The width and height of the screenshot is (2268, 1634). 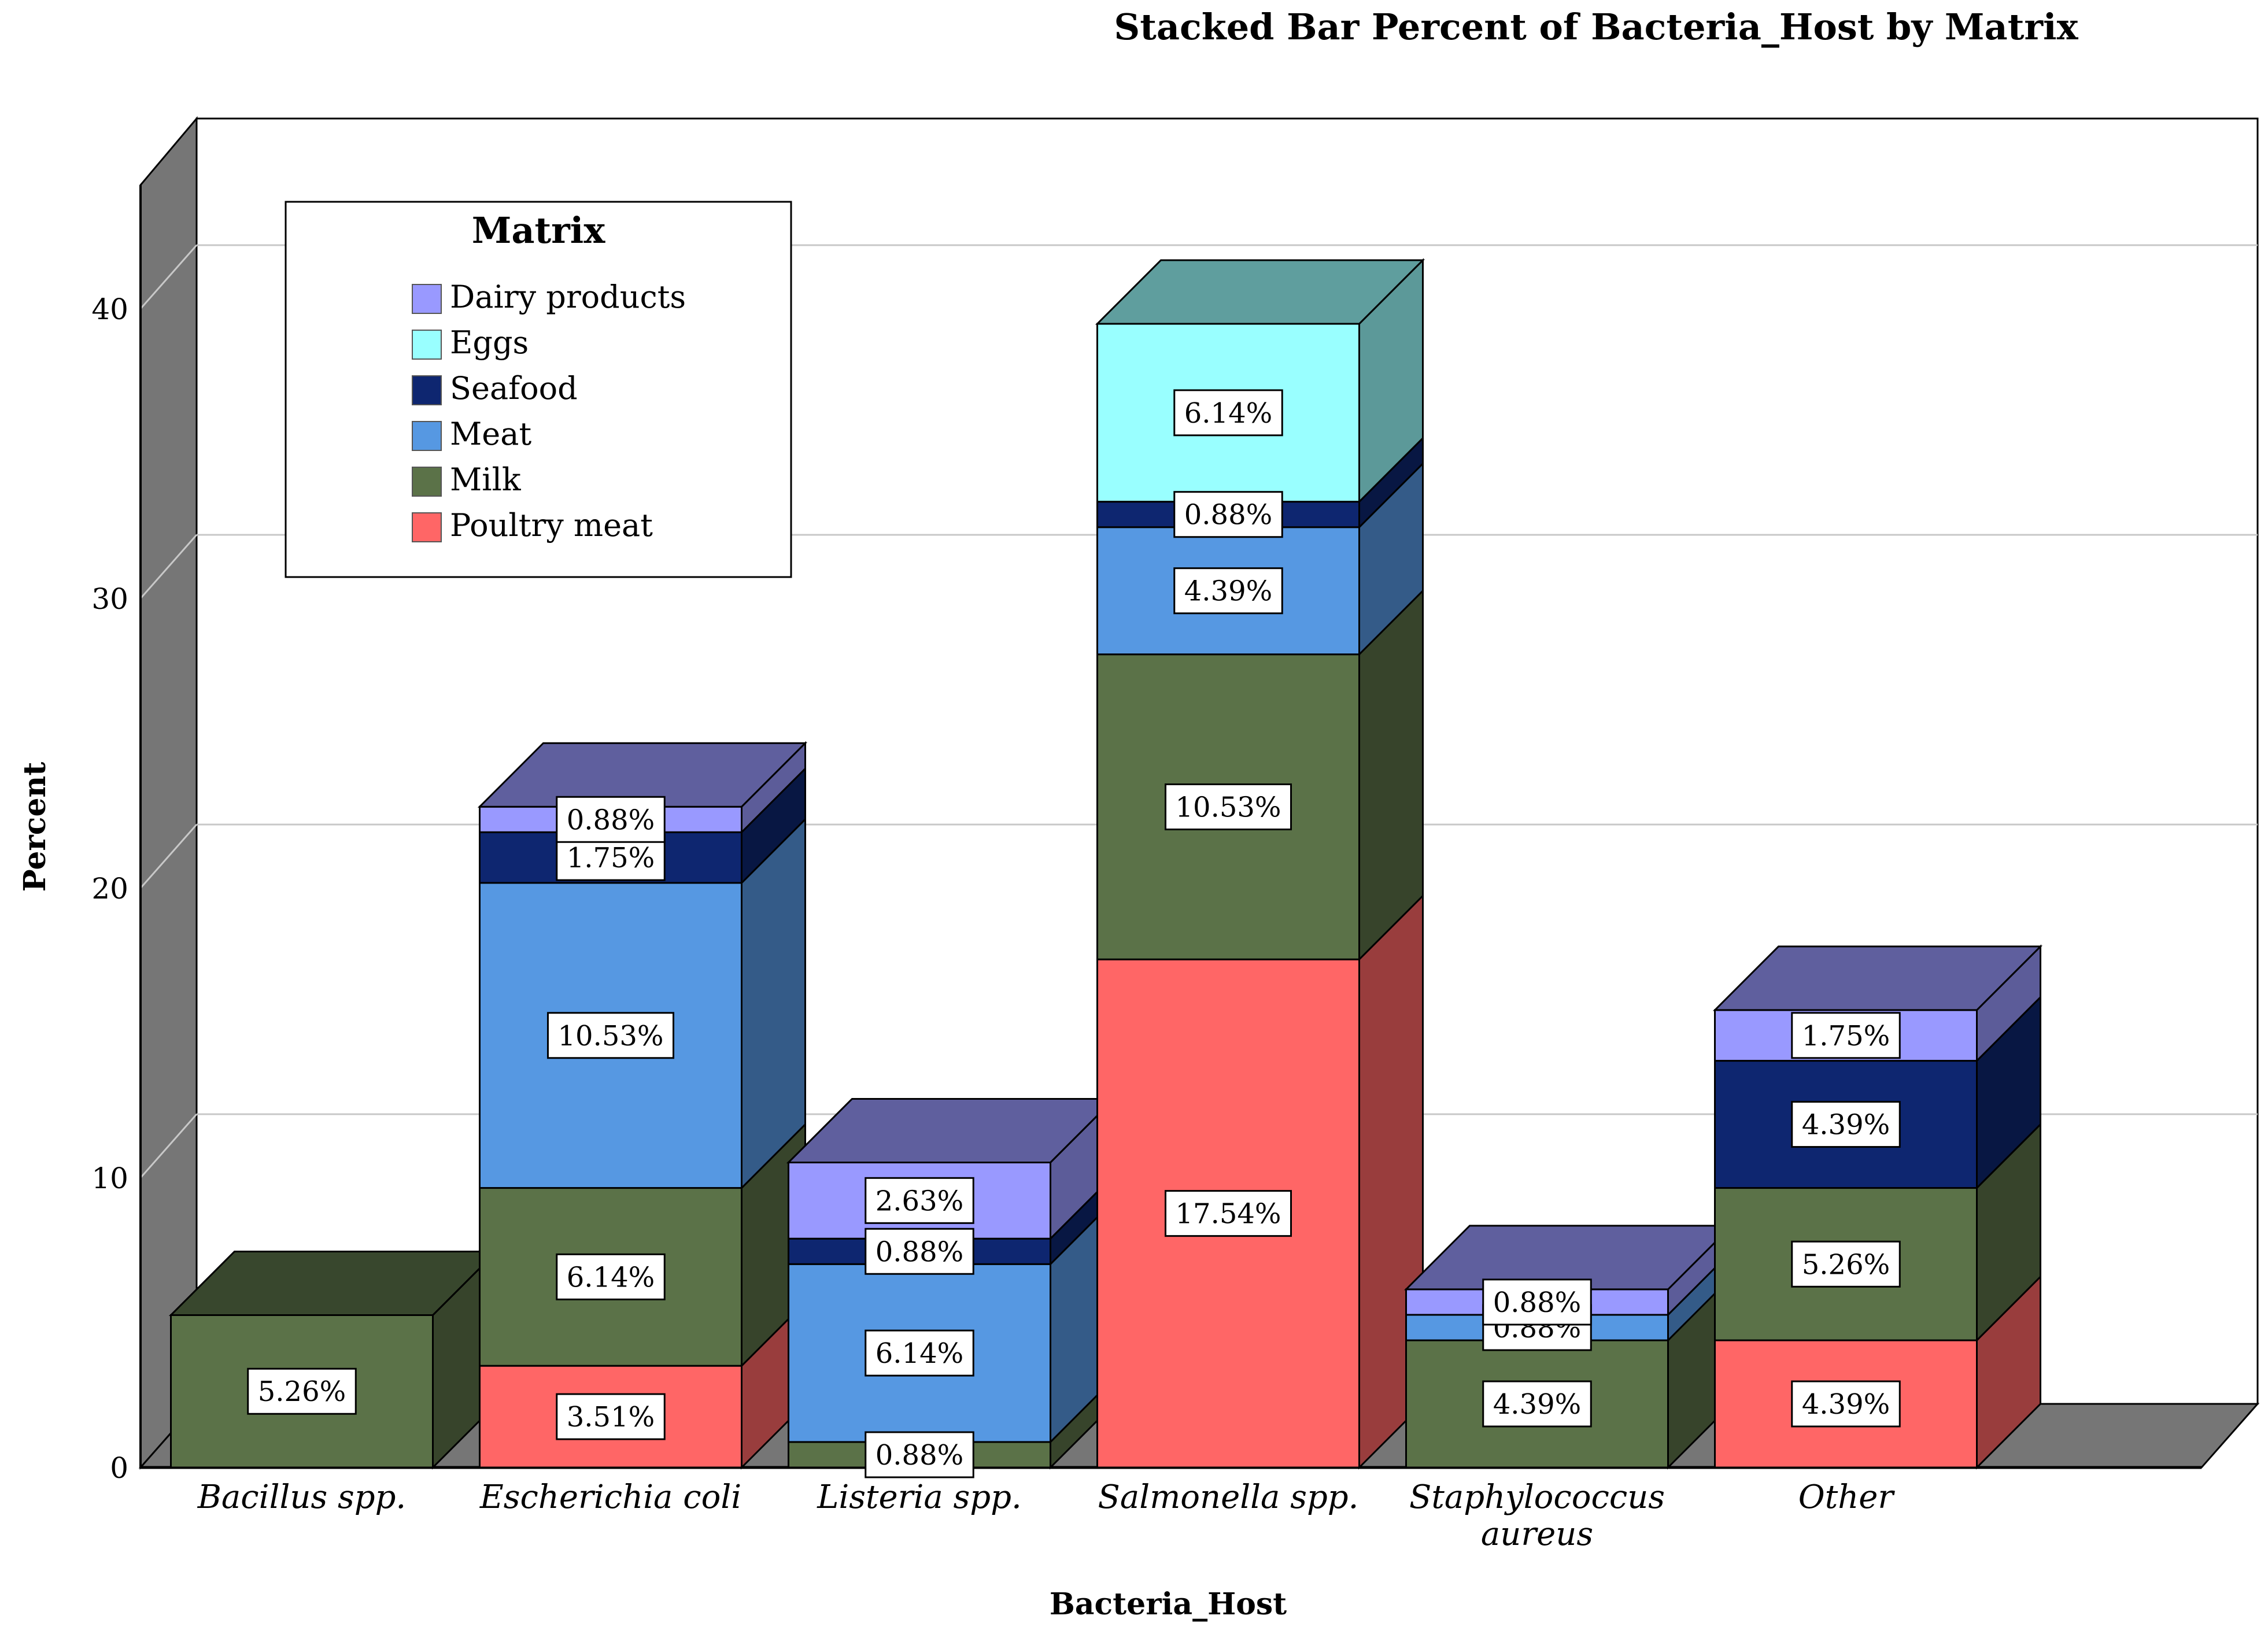 What do you see at coordinates (1229, 1497) in the screenshot?
I see `x-tick-label: Salmonella spp.` at bounding box center [1229, 1497].